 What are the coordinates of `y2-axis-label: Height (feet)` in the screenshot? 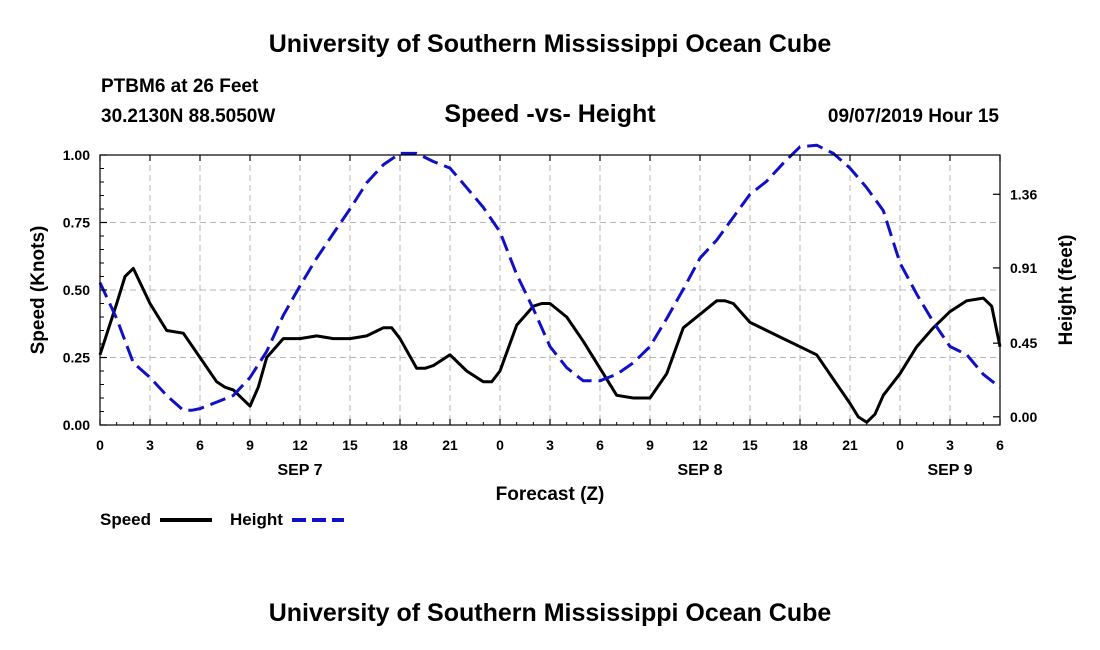 It's located at (1066, 290).